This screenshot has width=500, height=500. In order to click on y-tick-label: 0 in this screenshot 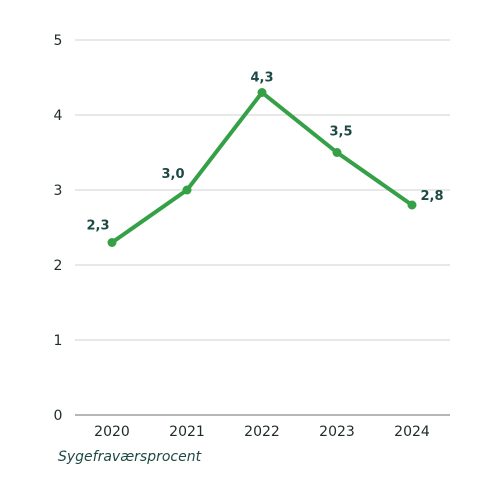, I will do `click(58, 416)`.